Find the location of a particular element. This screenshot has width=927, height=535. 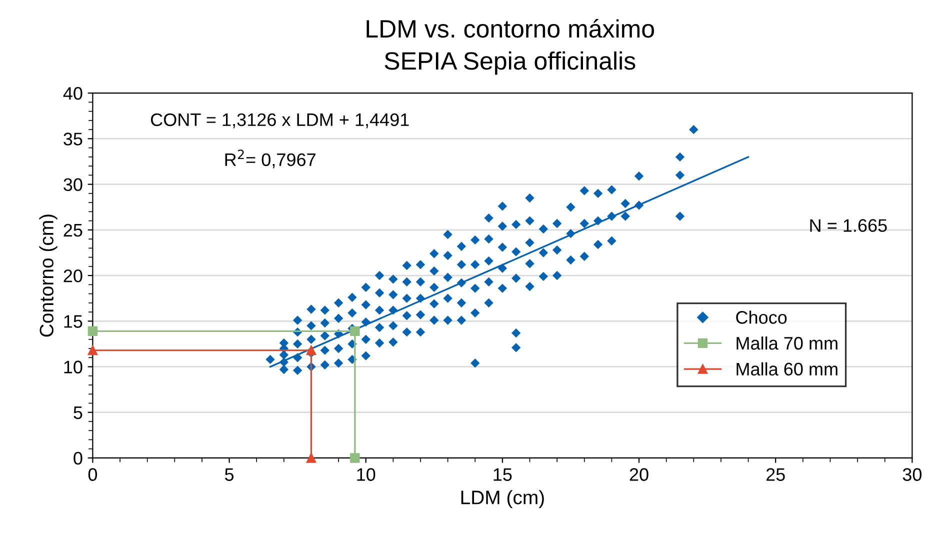

y-tick-label: 25 is located at coordinates (73, 230).